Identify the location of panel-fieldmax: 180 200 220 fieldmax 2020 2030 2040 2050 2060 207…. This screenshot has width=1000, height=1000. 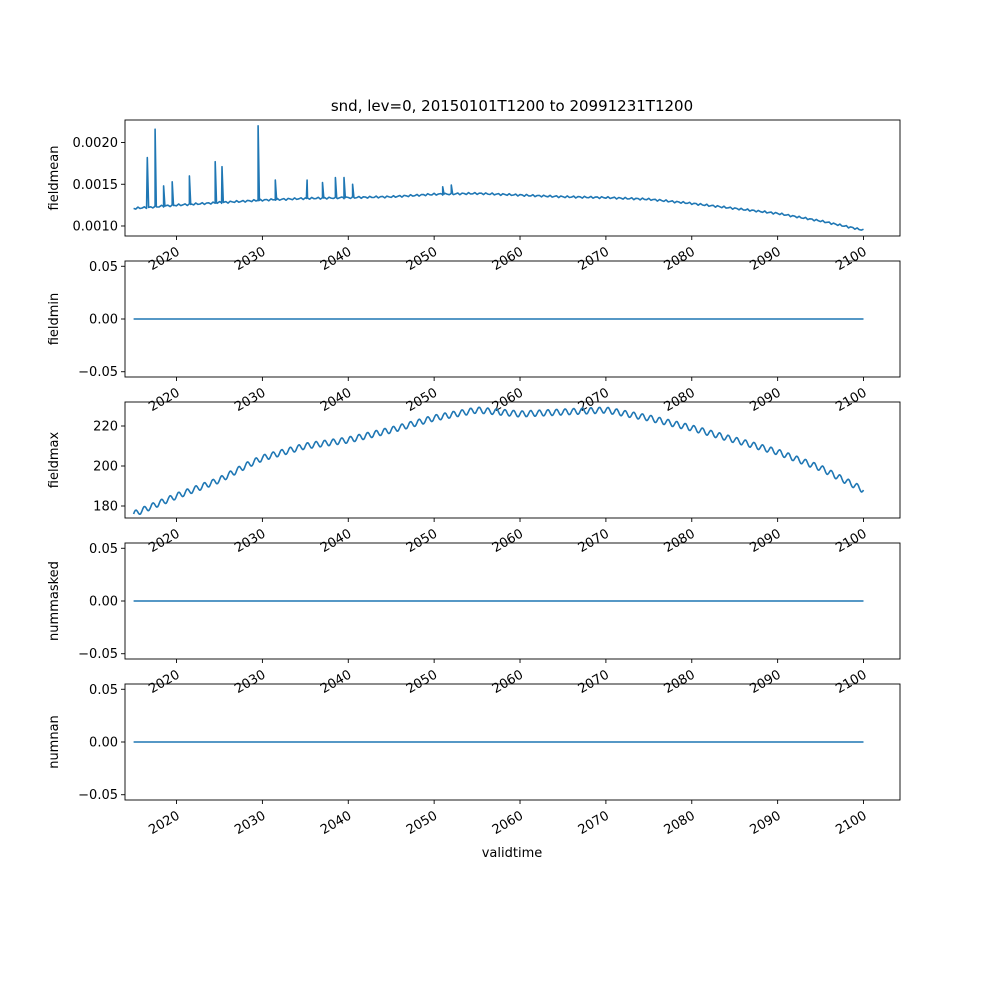
(474, 478).